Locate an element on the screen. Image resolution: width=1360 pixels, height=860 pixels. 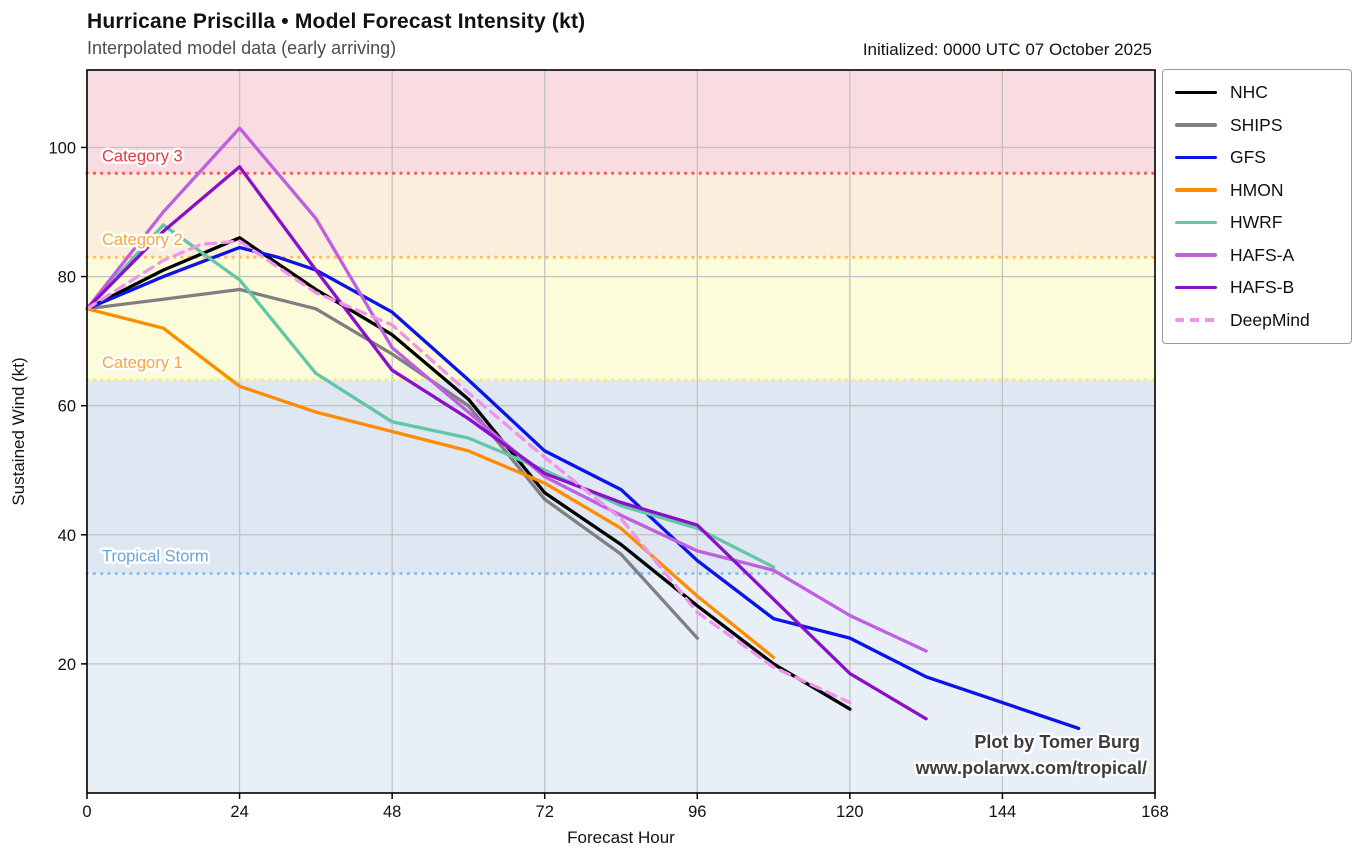
legend-label: HMON is located at coordinates (1257, 189).